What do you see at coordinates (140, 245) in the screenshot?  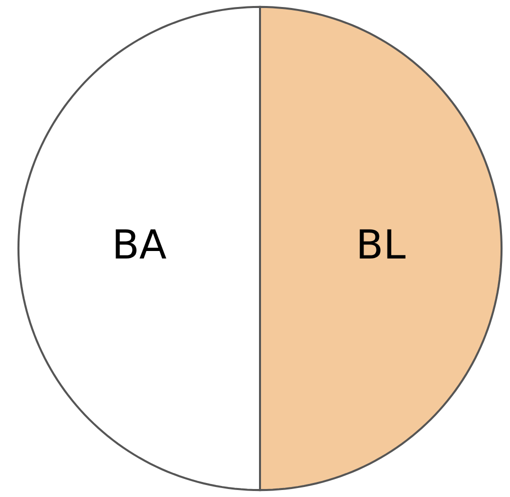 I see `slice-label: BA` at bounding box center [140, 245].